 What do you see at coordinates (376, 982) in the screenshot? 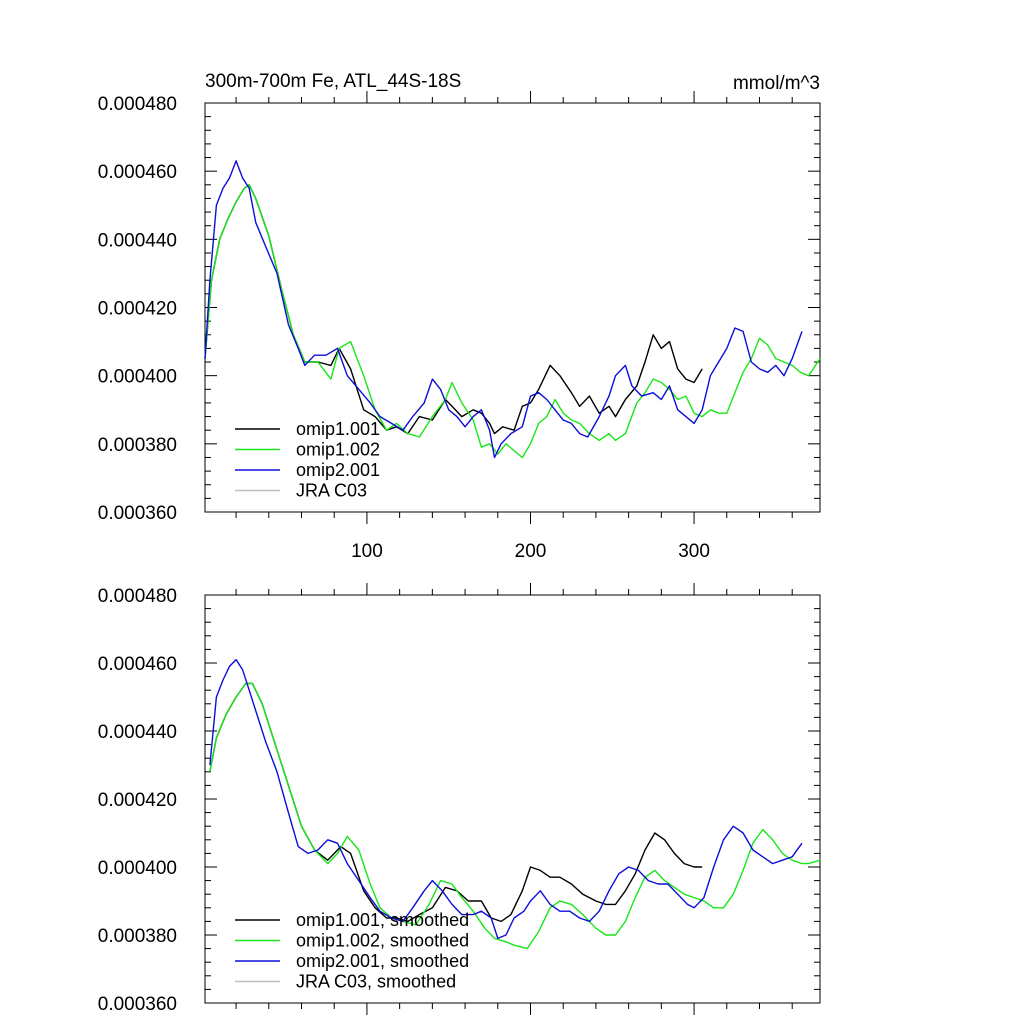
I see `legend-label: JRA C03, smoothed` at bounding box center [376, 982].